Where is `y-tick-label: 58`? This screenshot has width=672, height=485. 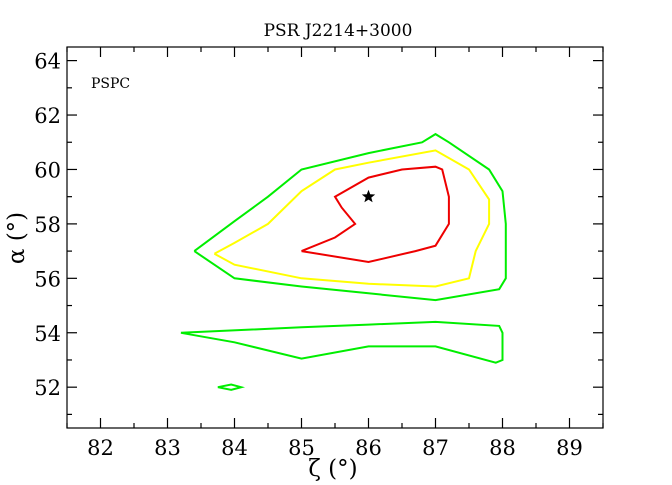
y-tick-label: 58 is located at coordinates (47, 225).